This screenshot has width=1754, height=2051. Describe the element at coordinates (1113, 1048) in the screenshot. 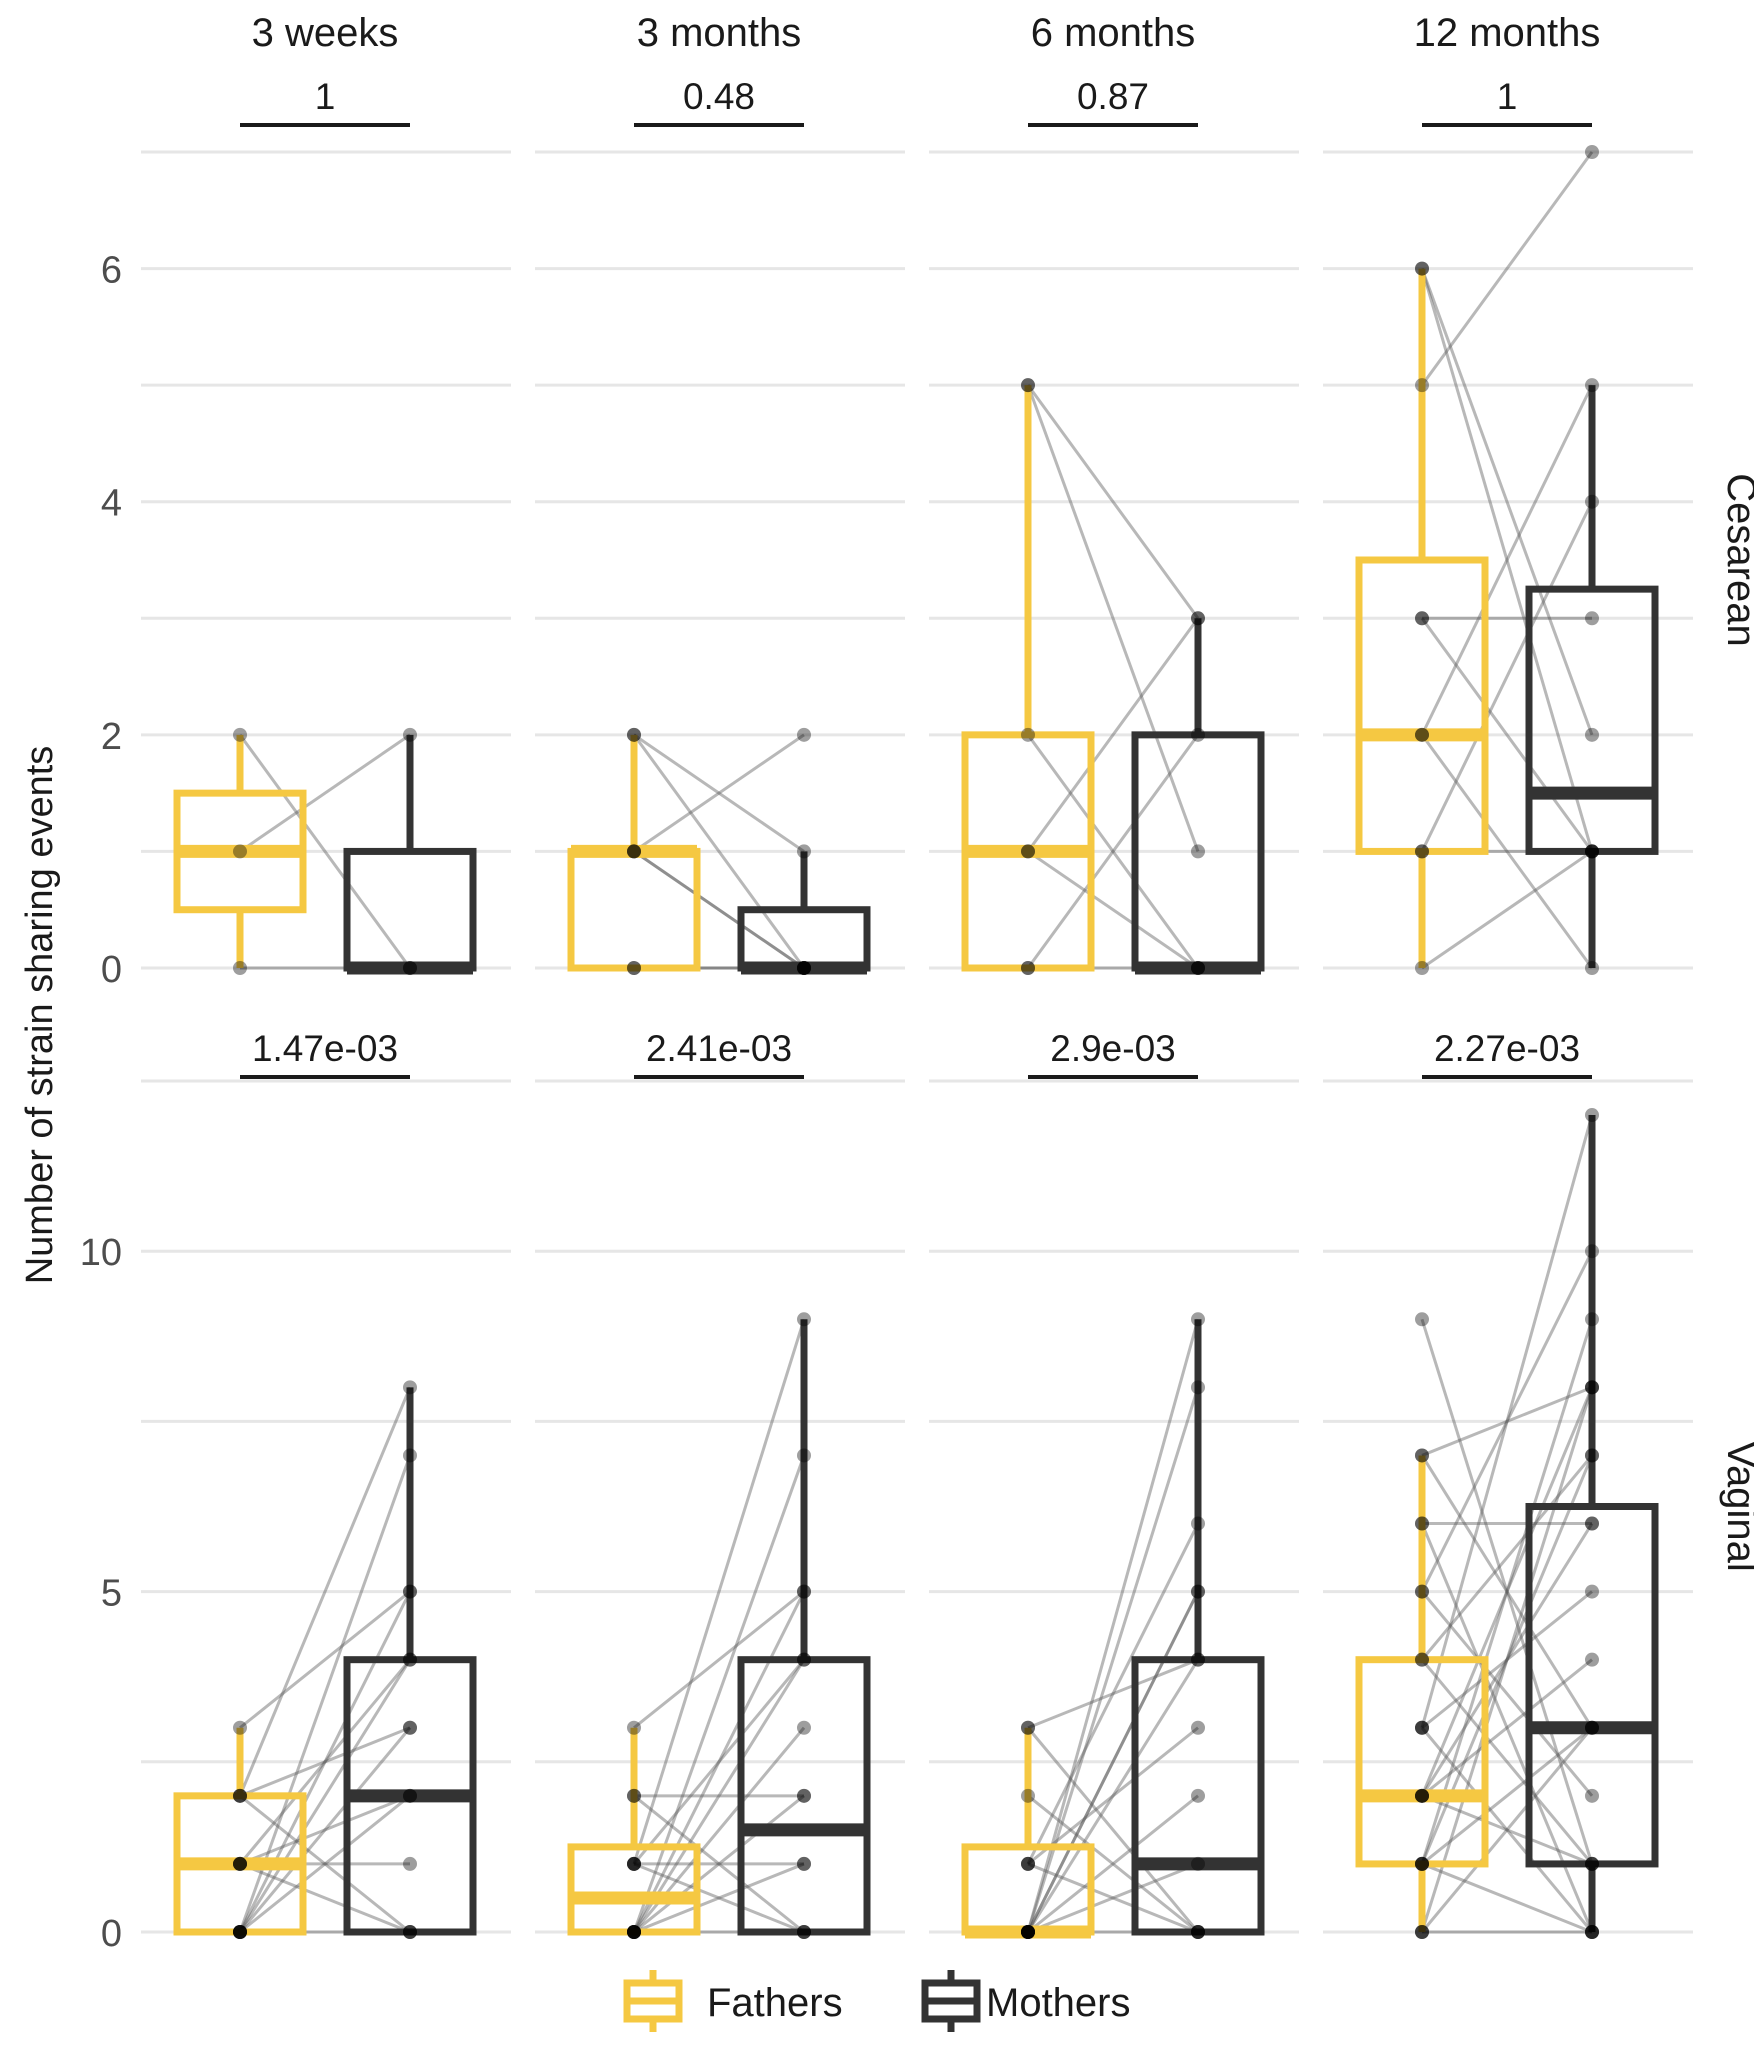

I see `p-value-label: 2.9e-03` at that location.